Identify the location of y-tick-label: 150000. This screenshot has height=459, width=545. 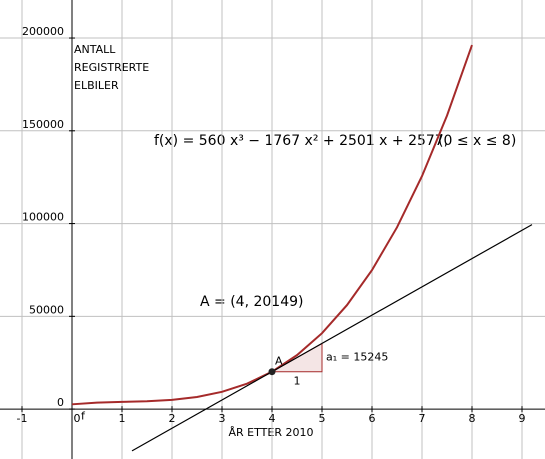
(43, 124).